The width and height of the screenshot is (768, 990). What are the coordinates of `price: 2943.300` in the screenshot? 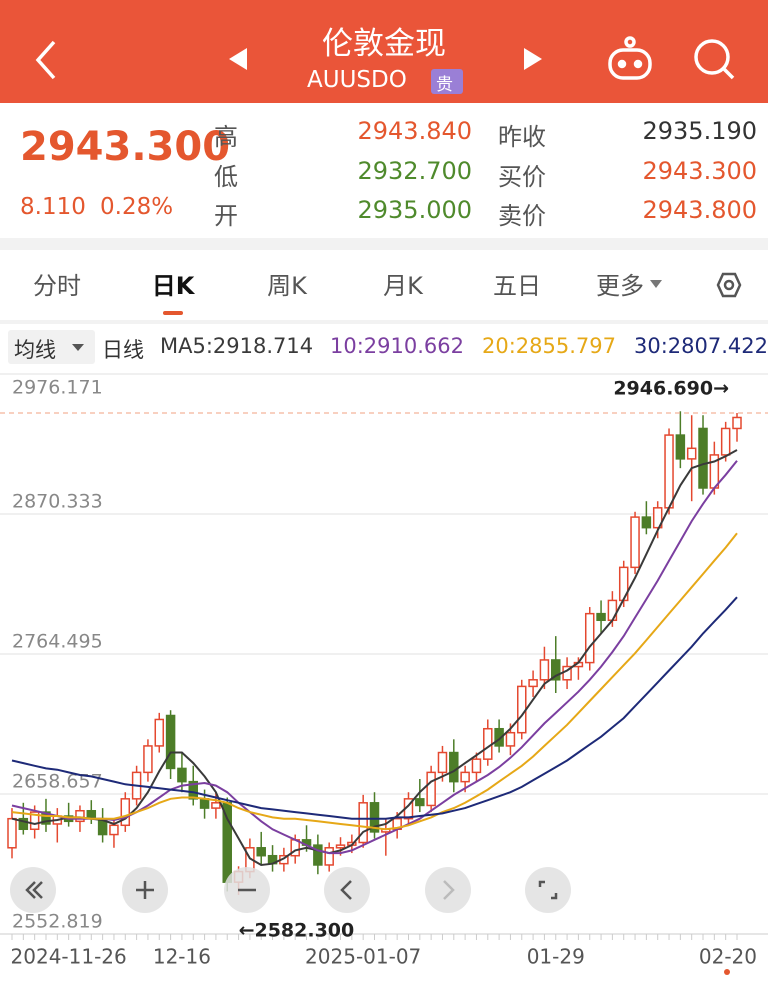 It's located at (125, 147).